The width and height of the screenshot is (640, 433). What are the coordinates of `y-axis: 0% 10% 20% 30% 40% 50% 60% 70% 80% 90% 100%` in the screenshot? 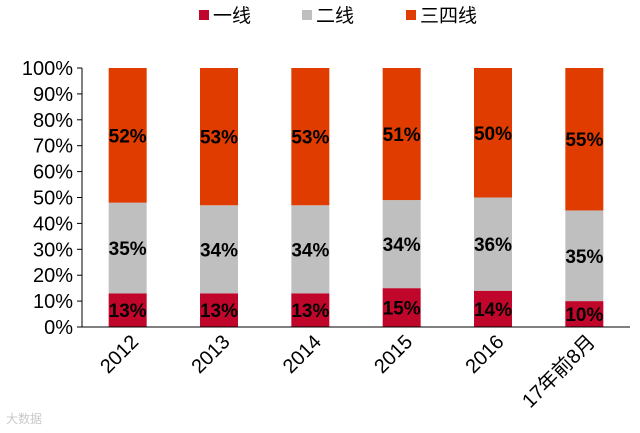 It's located at (52, 198).